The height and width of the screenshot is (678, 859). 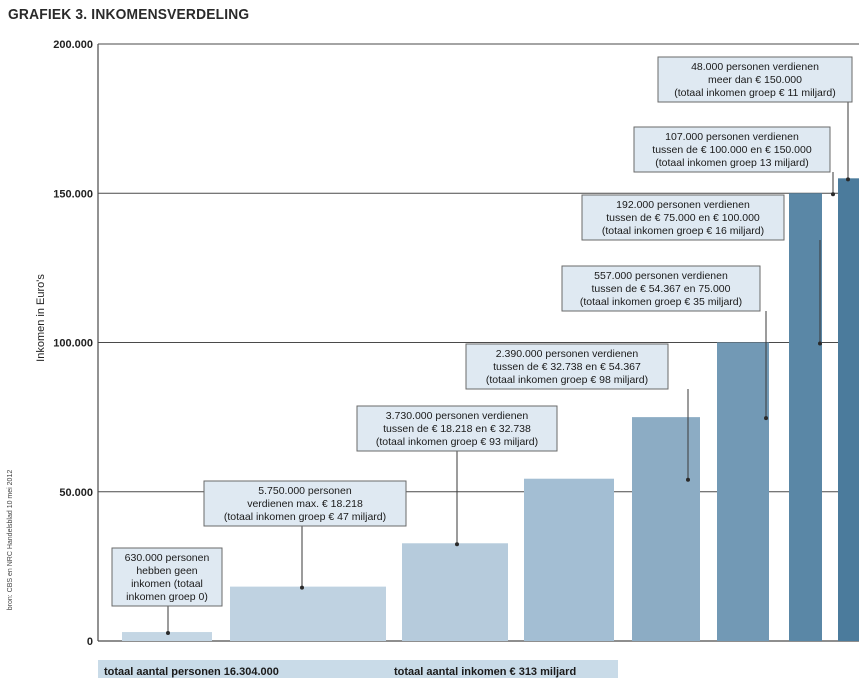 What do you see at coordinates (73, 194) in the screenshot?
I see `y-tick-label: 150.000` at bounding box center [73, 194].